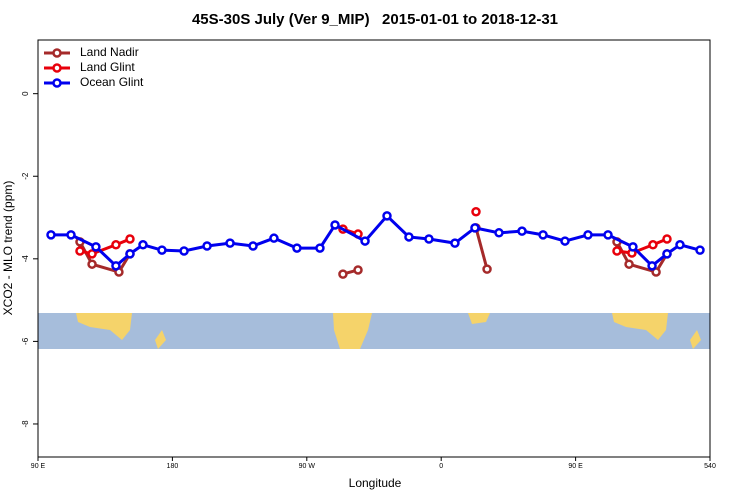 Image resolution: width=750 pixels, height=500 pixels. I want to click on x-tick-label: 540, so click(710, 466).